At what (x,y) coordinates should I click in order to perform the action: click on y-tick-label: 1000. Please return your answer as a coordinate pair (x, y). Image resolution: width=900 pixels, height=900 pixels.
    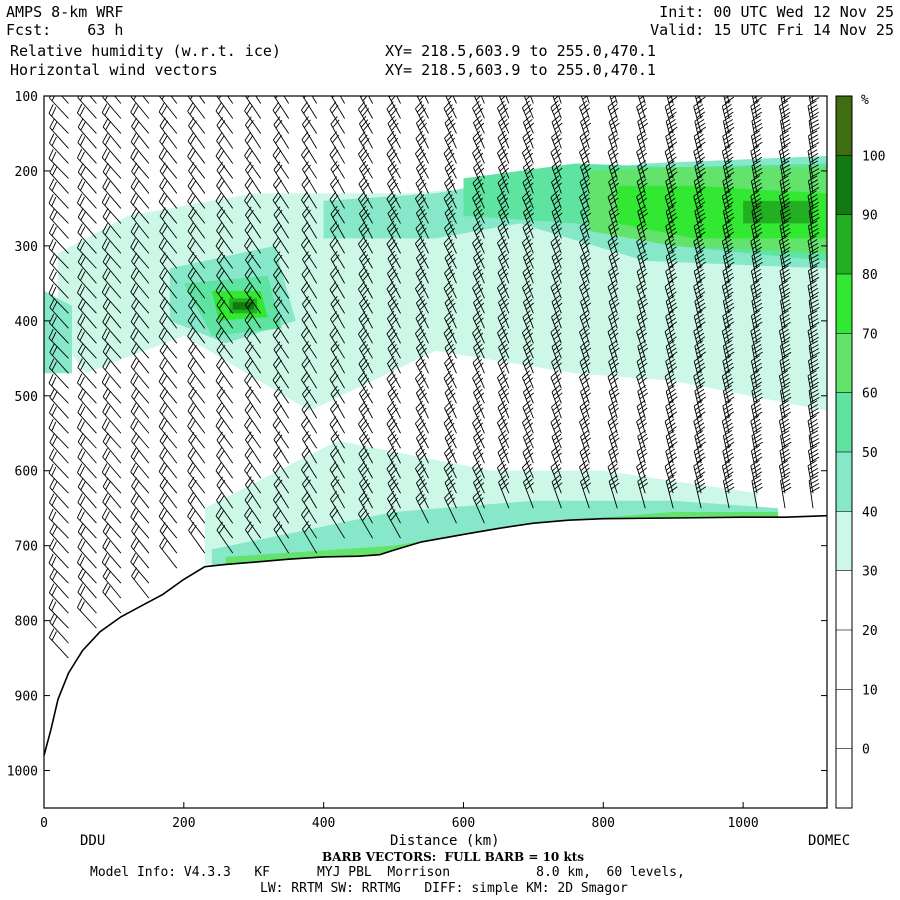
    Looking at the image, I should click on (22, 772).